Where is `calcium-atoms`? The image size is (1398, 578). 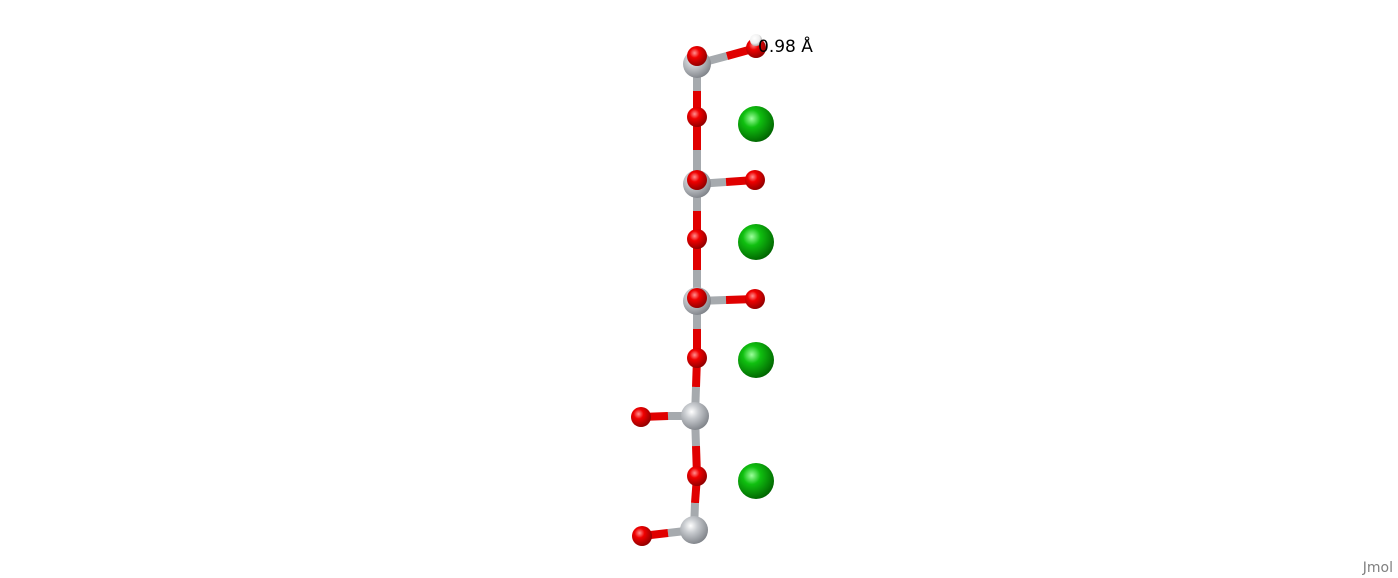 calcium-atoms is located at coordinates (756, 302).